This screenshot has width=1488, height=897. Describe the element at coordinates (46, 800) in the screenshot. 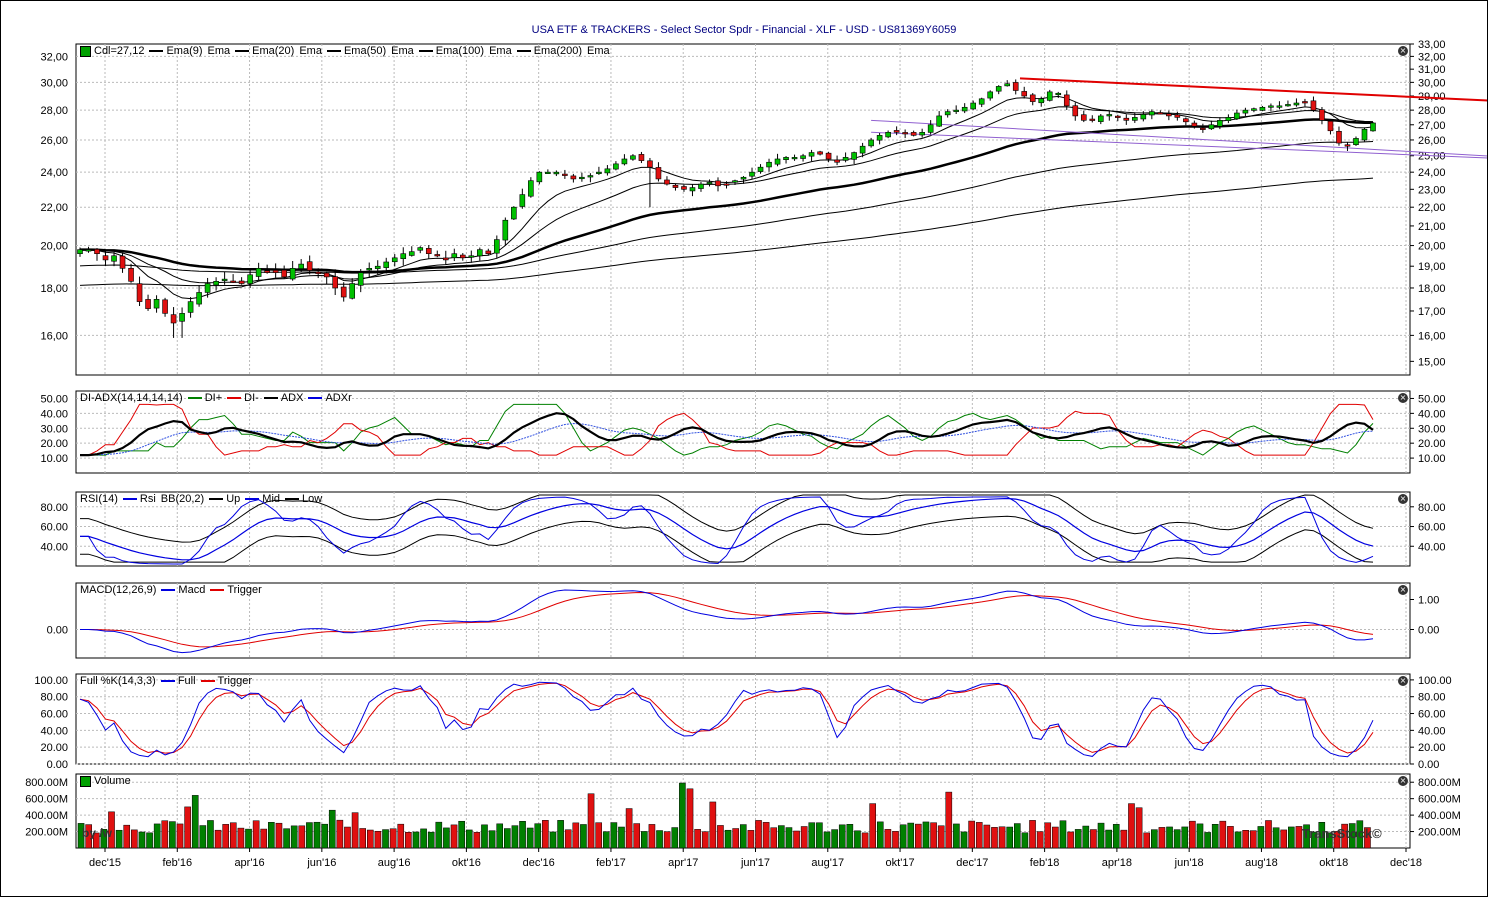

I see `tick-left: 600.00M` at that location.